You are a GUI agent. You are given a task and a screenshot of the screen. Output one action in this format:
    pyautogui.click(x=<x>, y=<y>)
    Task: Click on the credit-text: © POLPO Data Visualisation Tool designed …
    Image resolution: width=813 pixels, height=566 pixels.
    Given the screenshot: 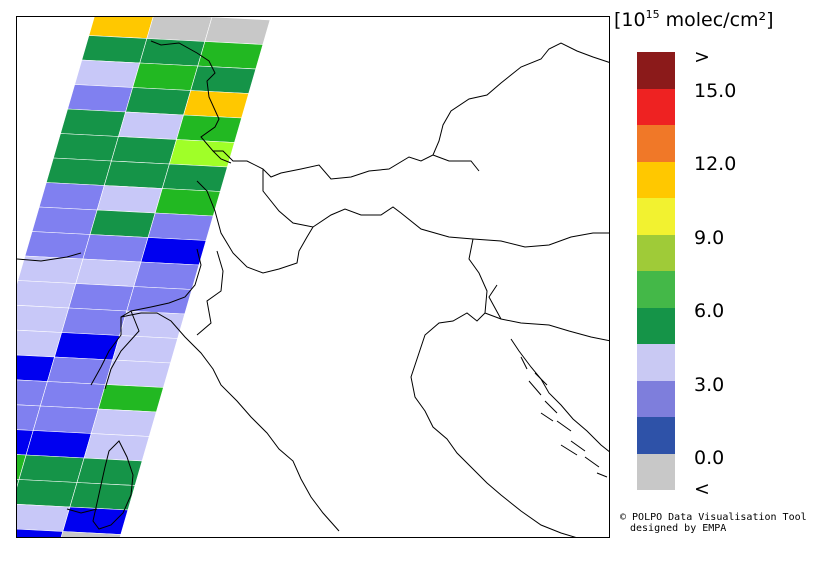 What is the action you would take?
    pyautogui.click(x=713, y=523)
    